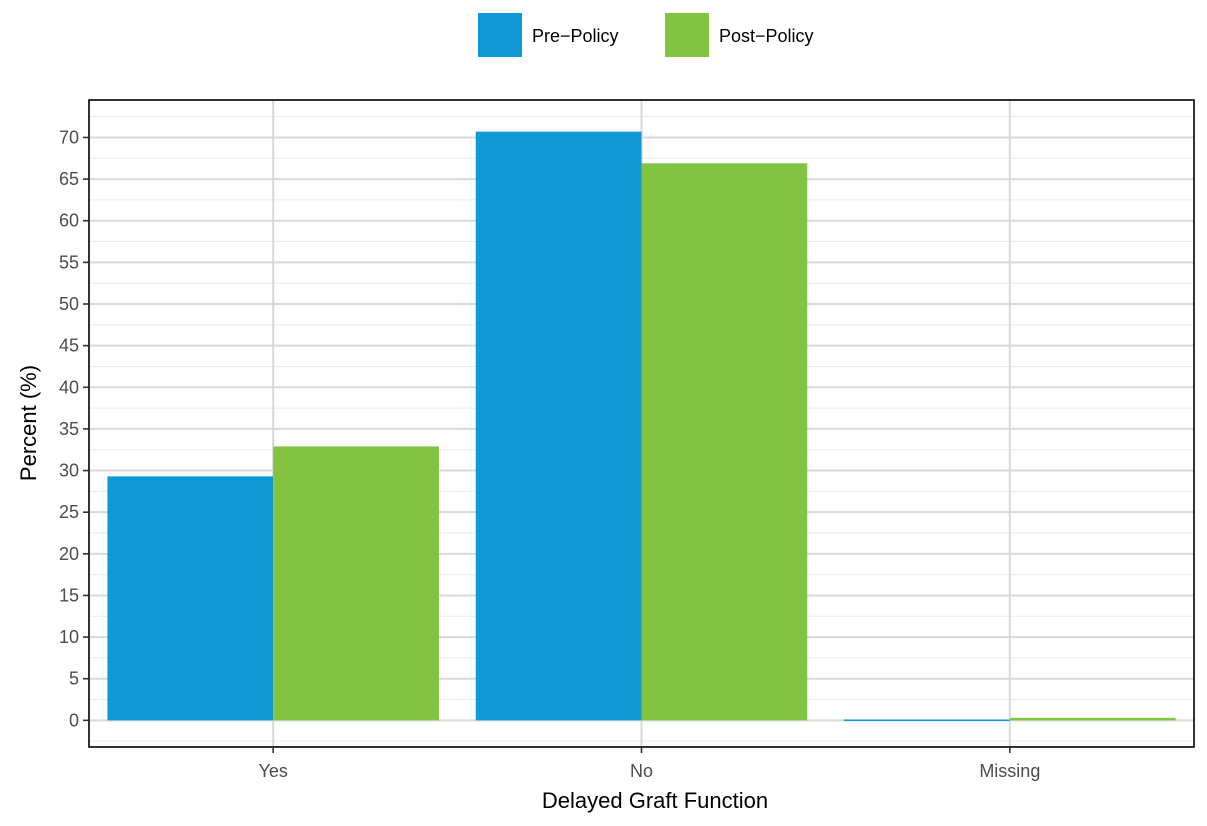 The width and height of the screenshot is (1207, 826). I want to click on y-axis: 0 5 10 15 20 25 30 35 40 45 50 55 60 65 70, so click(74, 428).